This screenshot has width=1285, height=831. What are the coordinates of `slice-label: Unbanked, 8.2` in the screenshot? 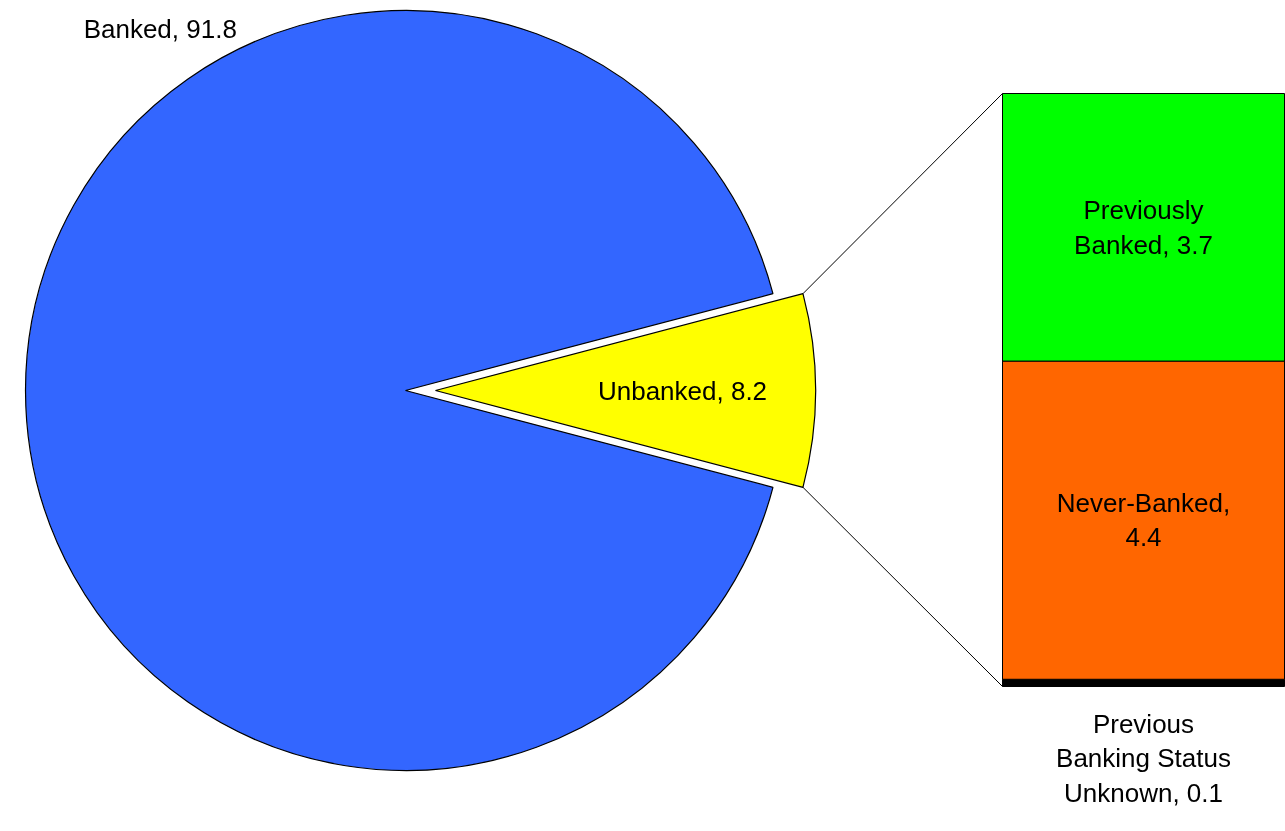 It's located at (682, 390).